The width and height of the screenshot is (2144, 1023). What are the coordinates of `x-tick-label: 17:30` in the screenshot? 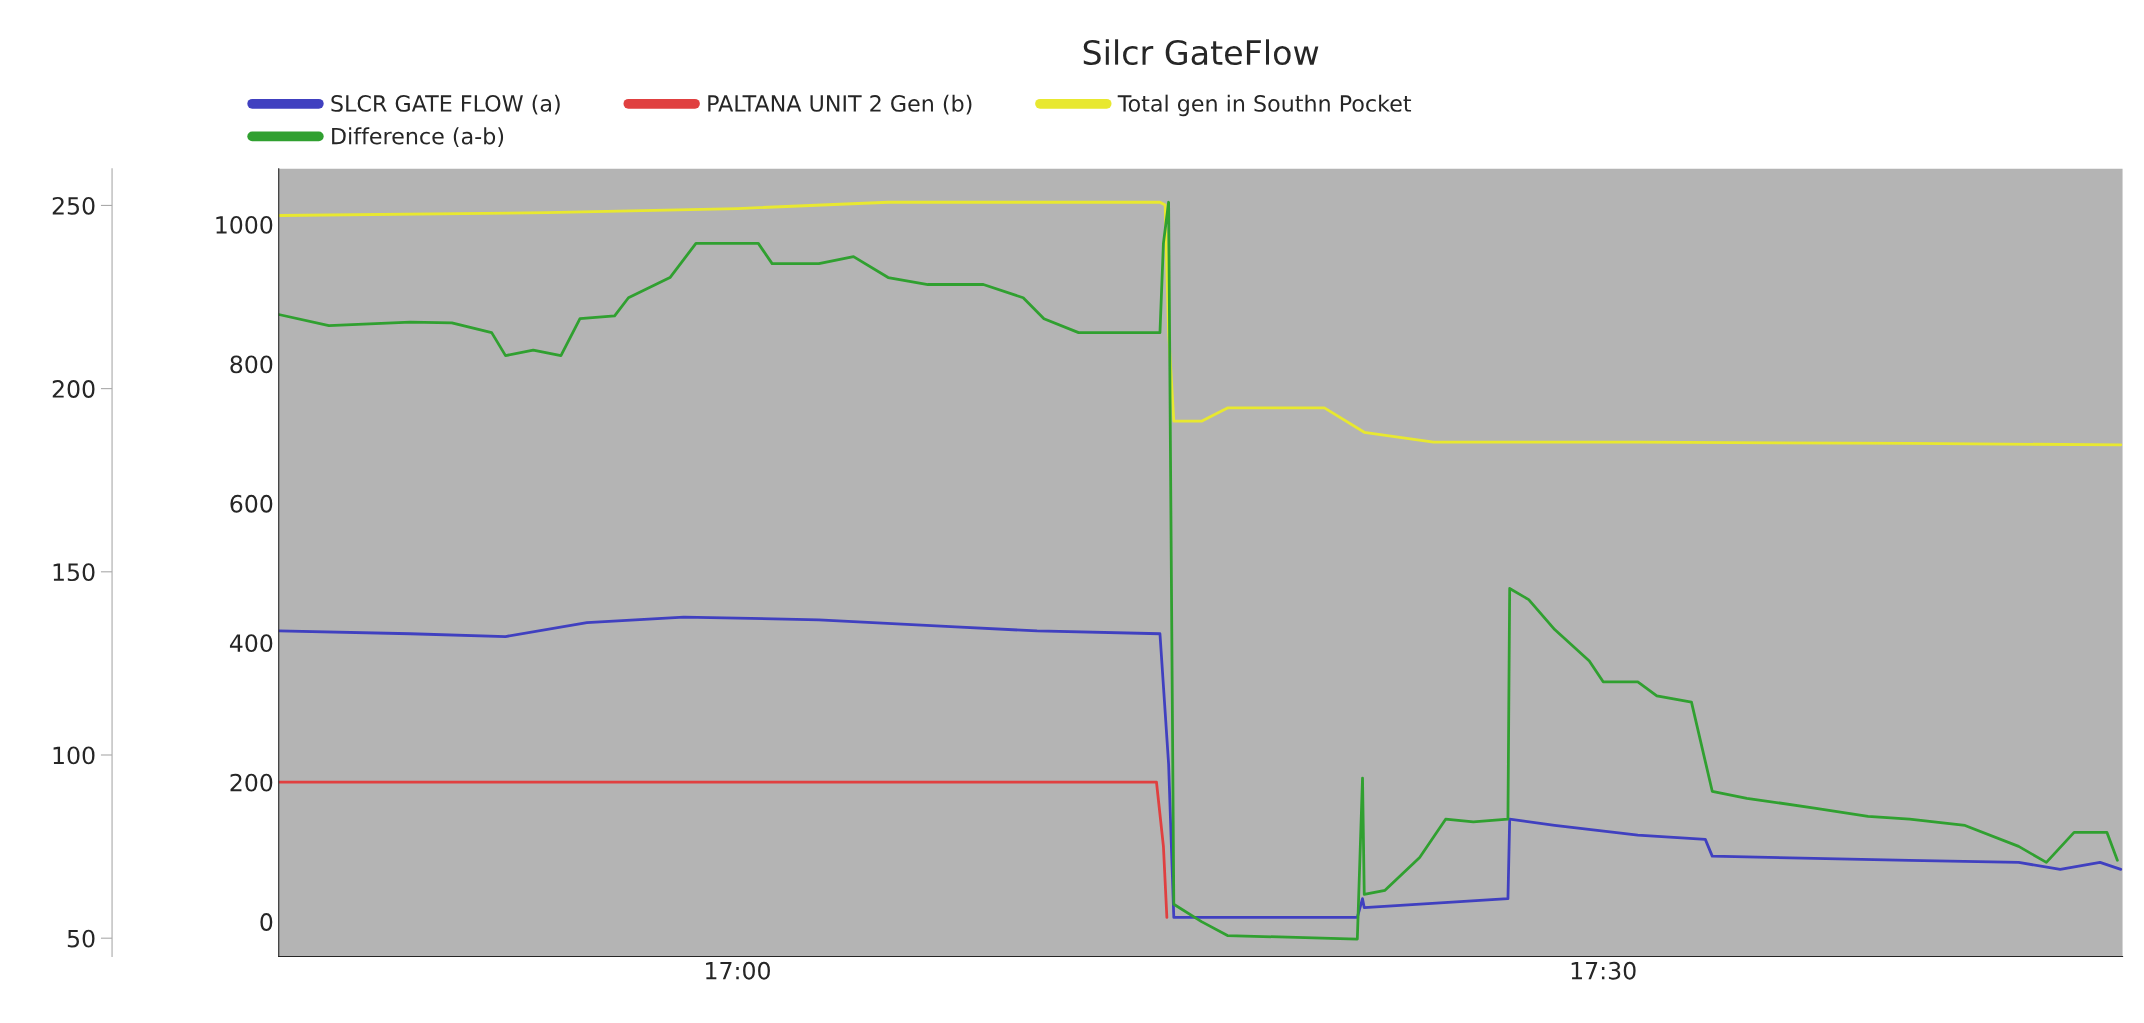 It's located at (1603, 970).